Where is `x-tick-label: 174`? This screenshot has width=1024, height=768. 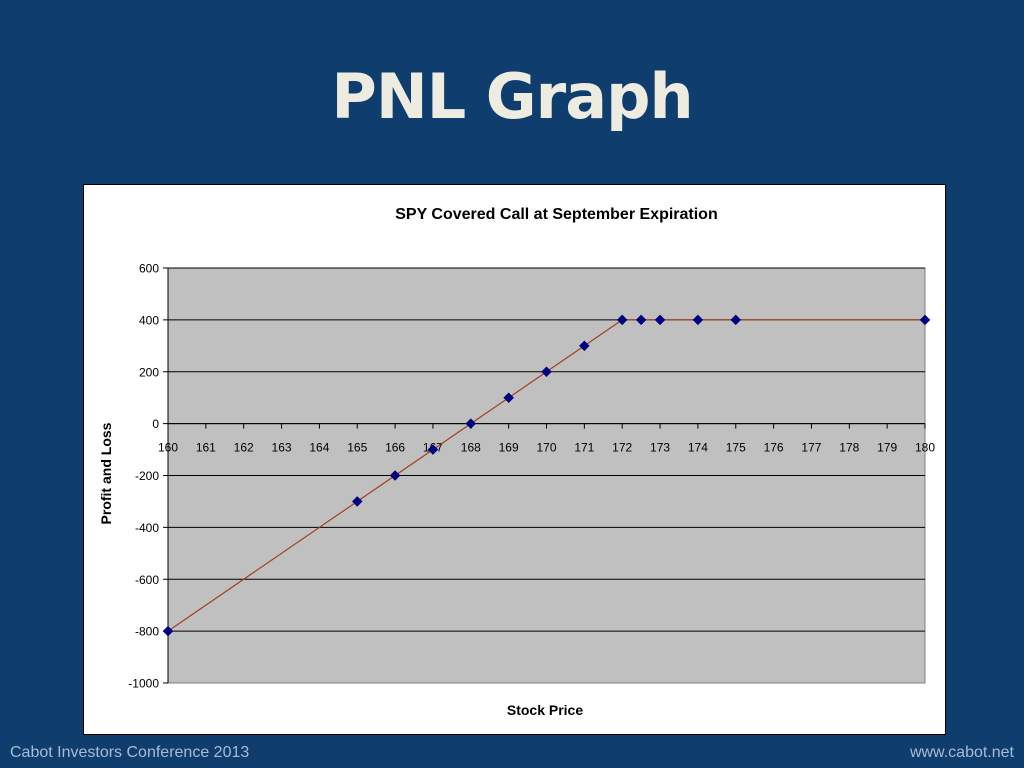 x-tick-label: 174 is located at coordinates (698, 448).